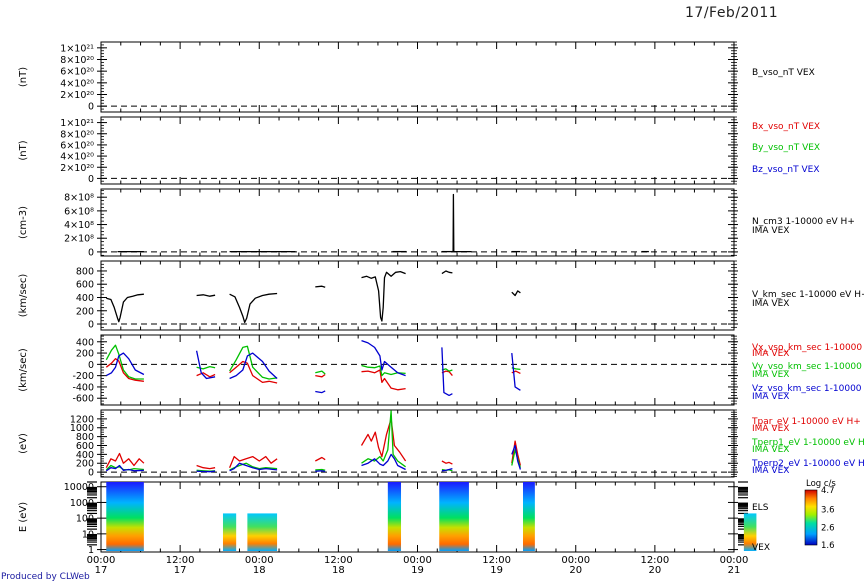  What do you see at coordinates (338, 570) in the screenshot?
I see `x-tick-day: 18` at bounding box center [338, 570].